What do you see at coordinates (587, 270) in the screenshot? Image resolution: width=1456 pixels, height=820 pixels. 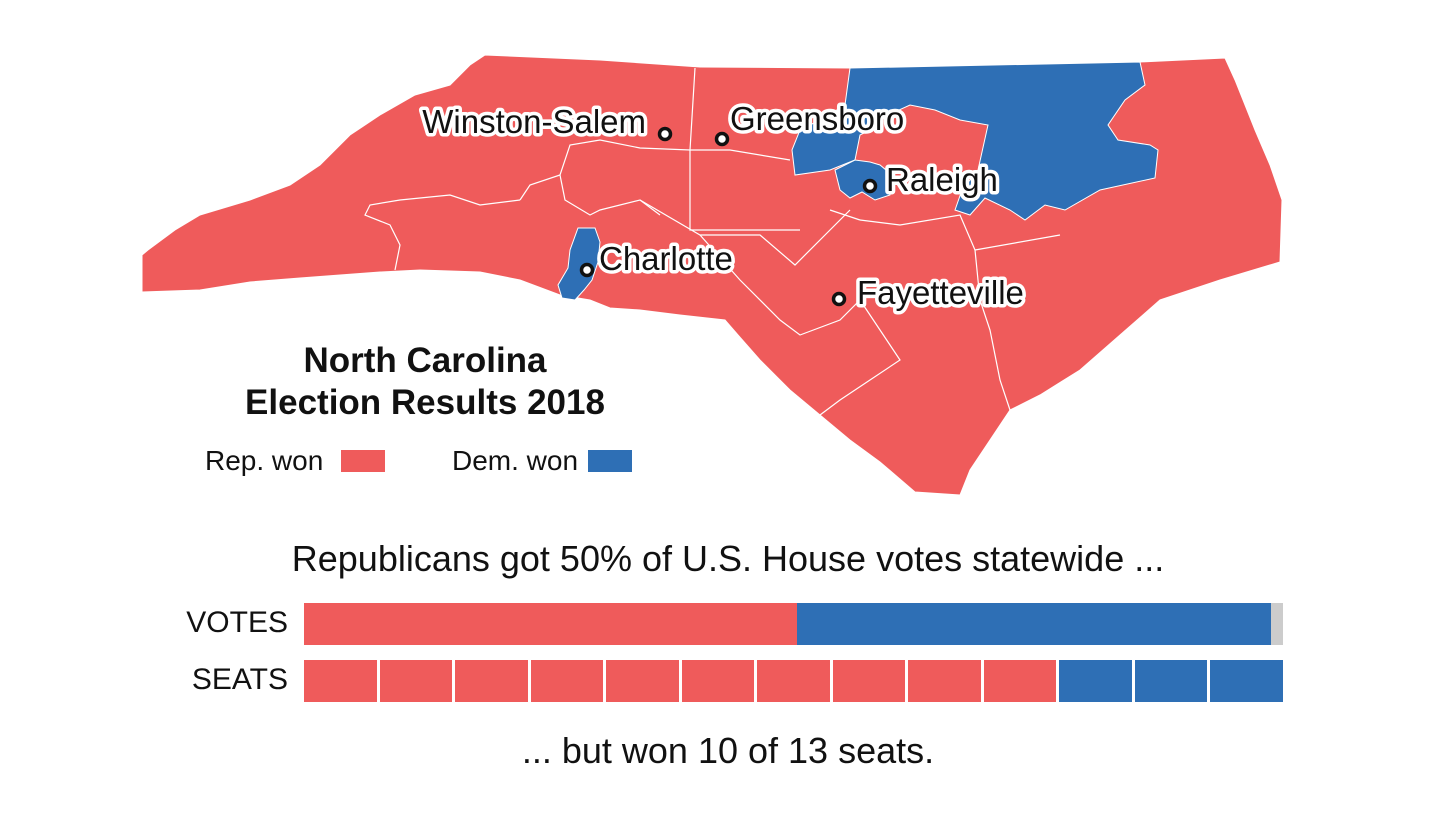 I see `city-marker-charlotte` at bounding box center [587, 270].